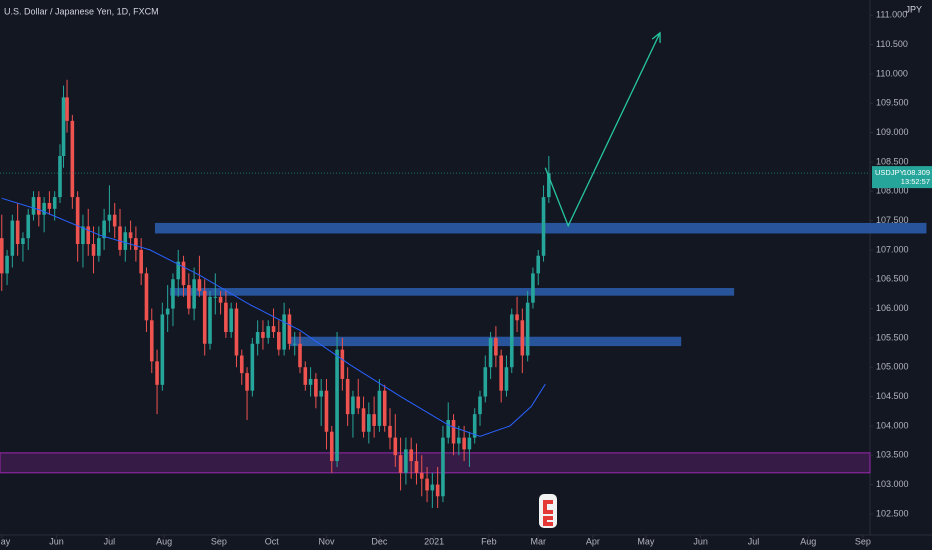 The width and height of the screenshot is (932, 550). I want to click on y-tick-label: 105.500, so click(892, 337).